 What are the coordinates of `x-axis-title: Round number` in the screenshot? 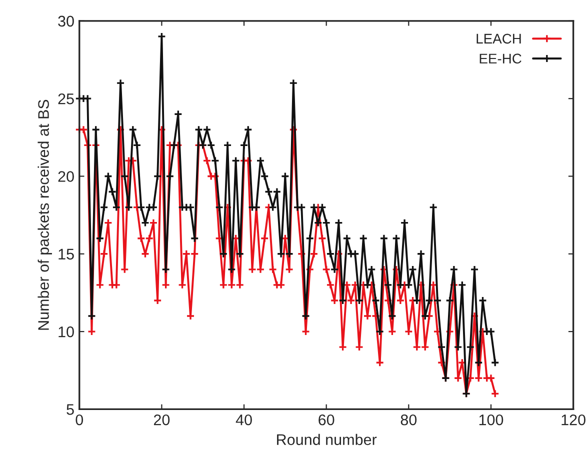 It's located at (327, 440).